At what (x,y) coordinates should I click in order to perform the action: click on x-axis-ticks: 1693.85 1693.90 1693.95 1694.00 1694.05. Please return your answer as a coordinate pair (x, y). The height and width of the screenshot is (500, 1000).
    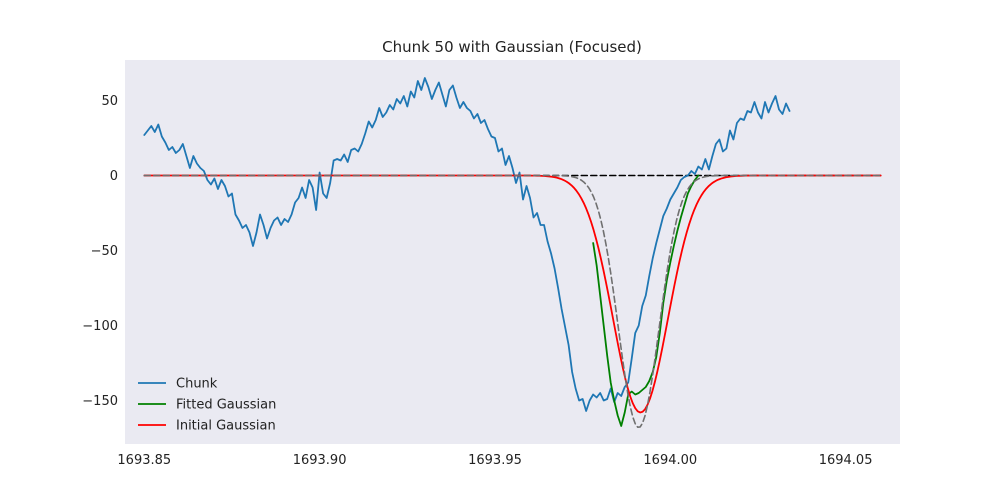
    Looking at the image, I should click on (494, 460).